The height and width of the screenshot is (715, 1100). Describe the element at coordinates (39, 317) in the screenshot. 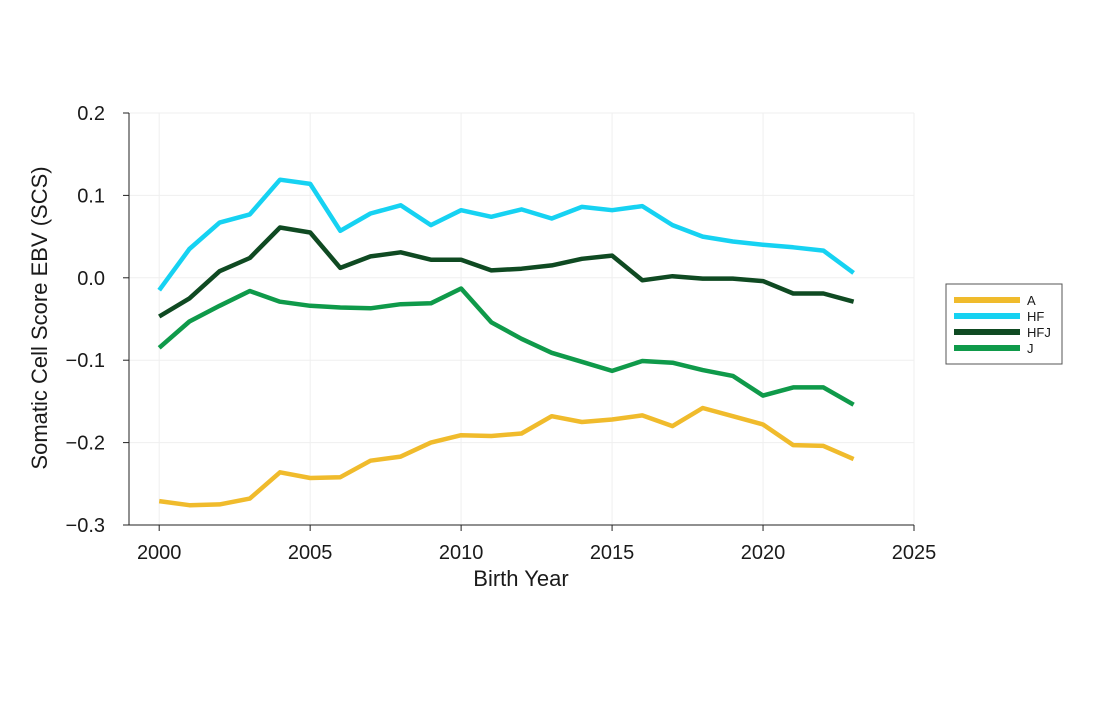

I see `y-axis-title: Somatic Cell Score EBV (SCS)` at that location.